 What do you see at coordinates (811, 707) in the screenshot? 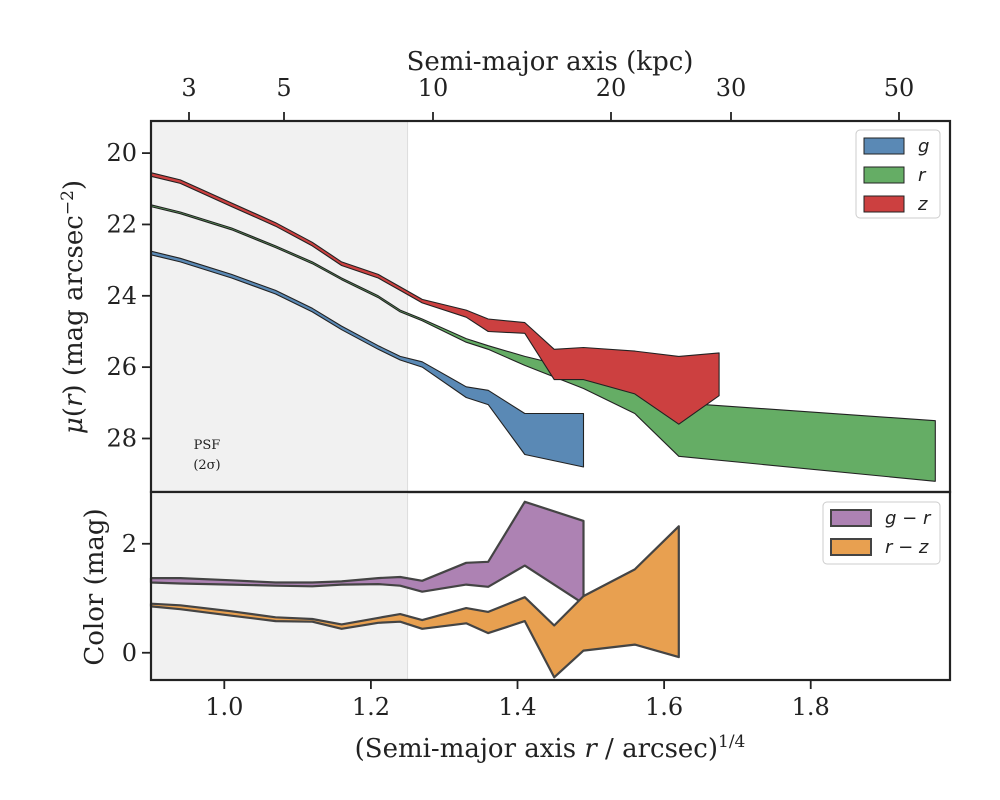
I see `x-tick-label: 1.8` at bounding box center [811, 707].